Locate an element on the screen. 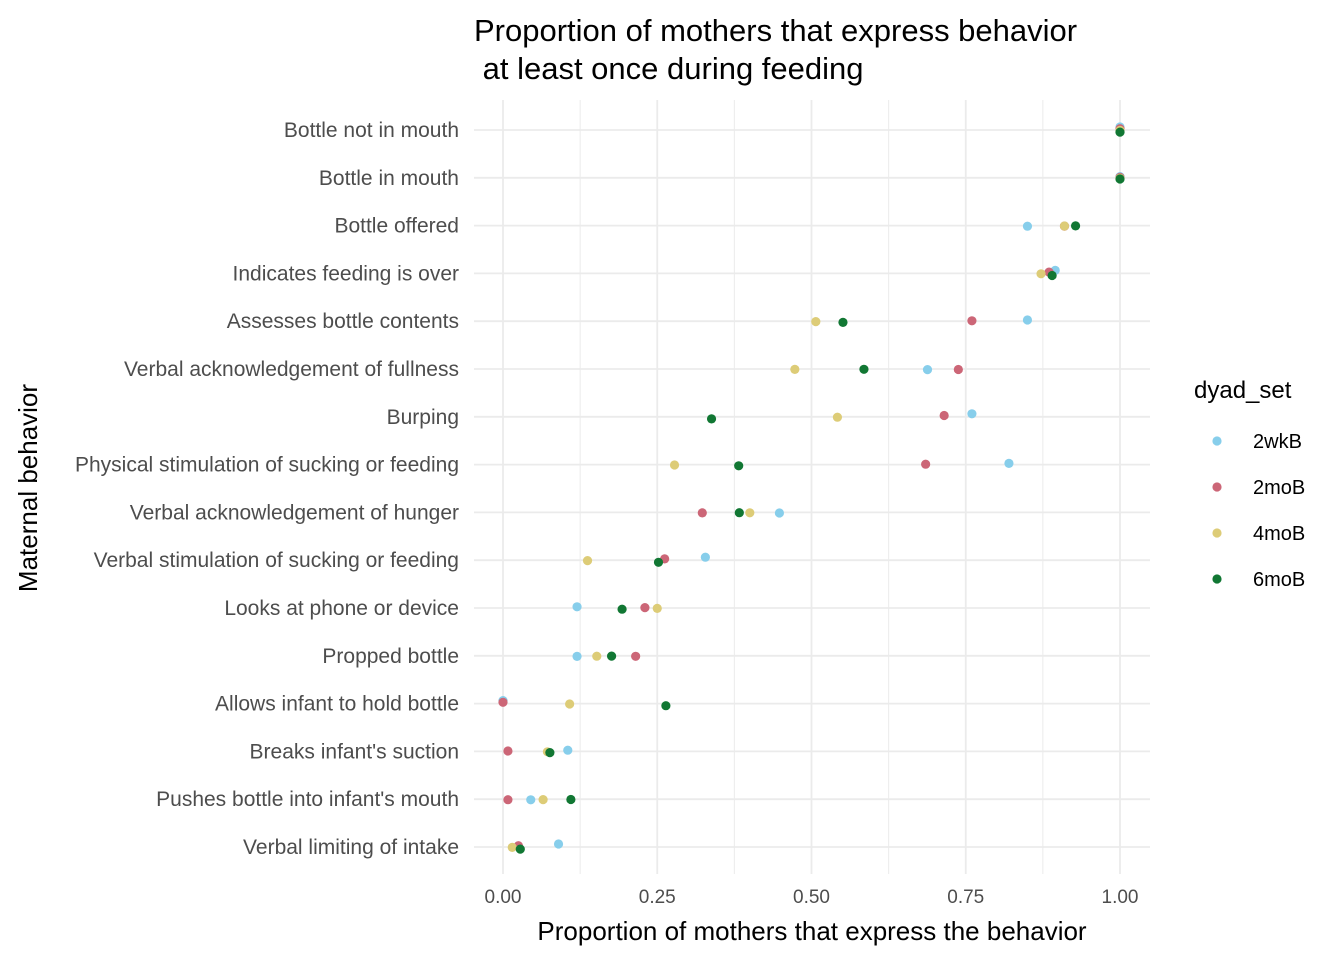  x-tick-label: 1.00 is located at coordinates (1120, 897).